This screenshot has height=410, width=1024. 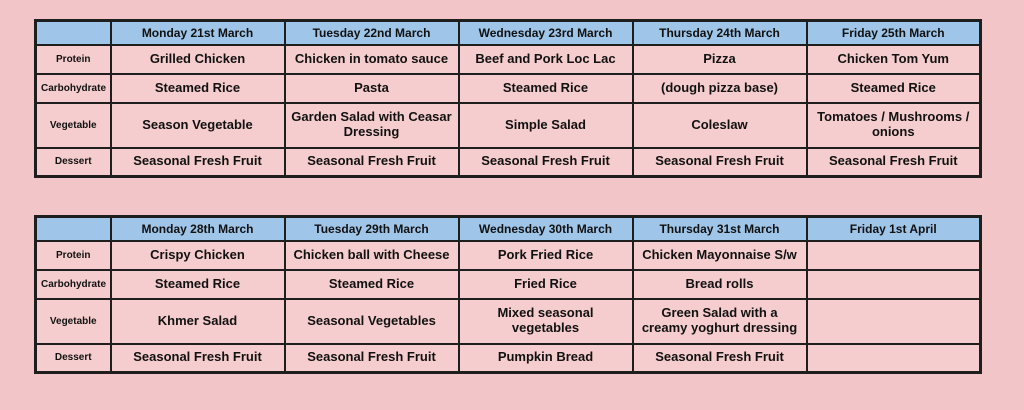 What do you see at coordinates (719, 228) in the screenshot?
I see `week2-day-header-thursday: Thursday 31st March` at bounding box center [719, 228].